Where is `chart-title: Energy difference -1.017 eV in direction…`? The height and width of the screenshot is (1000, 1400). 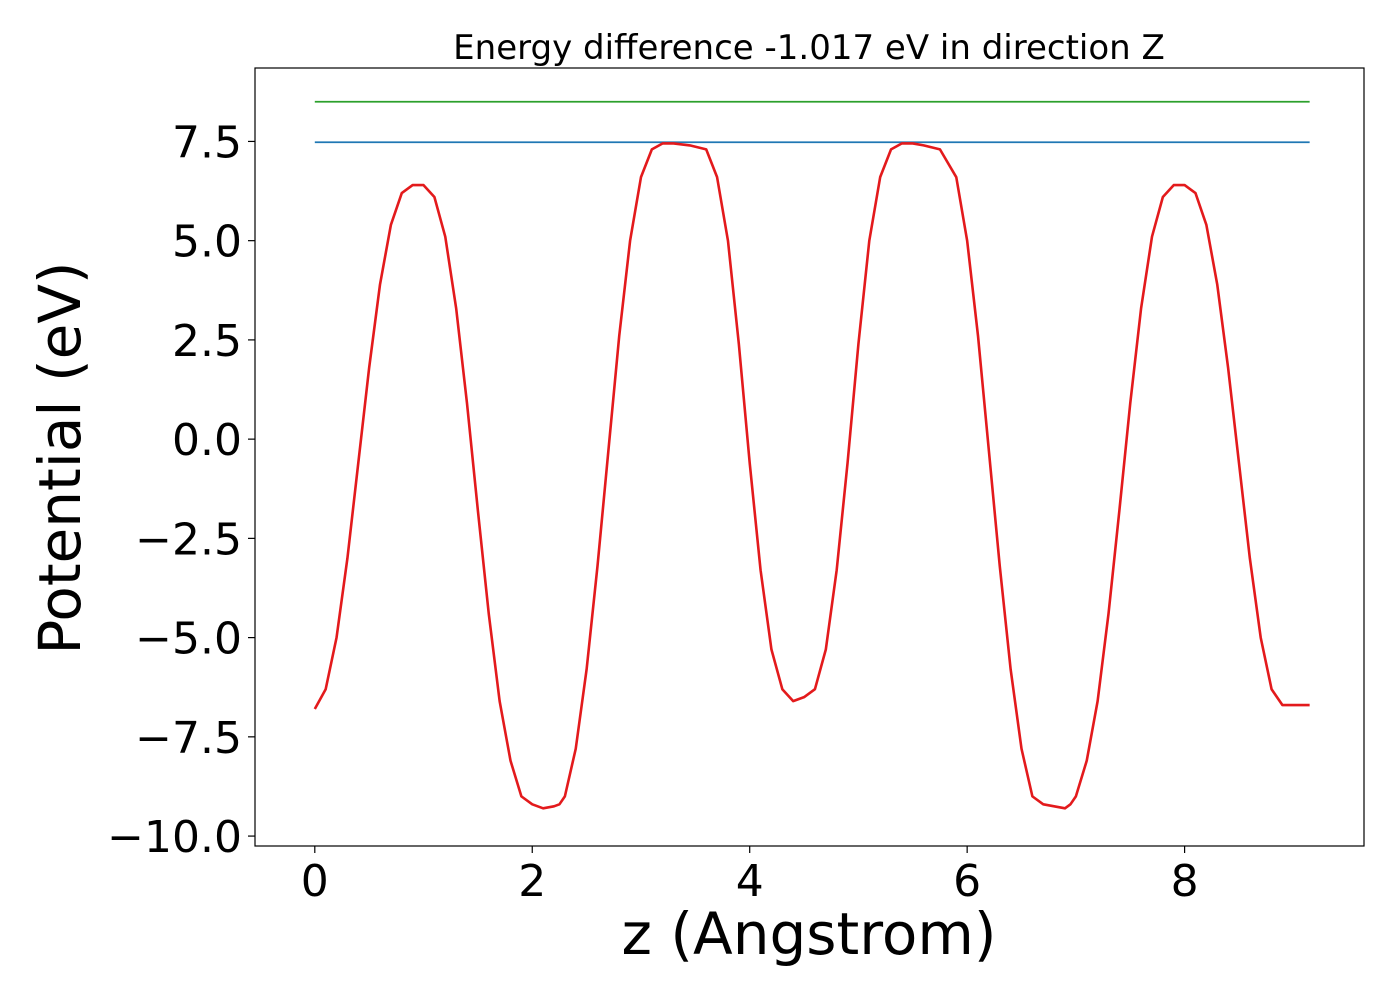 chart-title: Energy difference -1.017 eV in direction… is located at coordinates (809, 48).